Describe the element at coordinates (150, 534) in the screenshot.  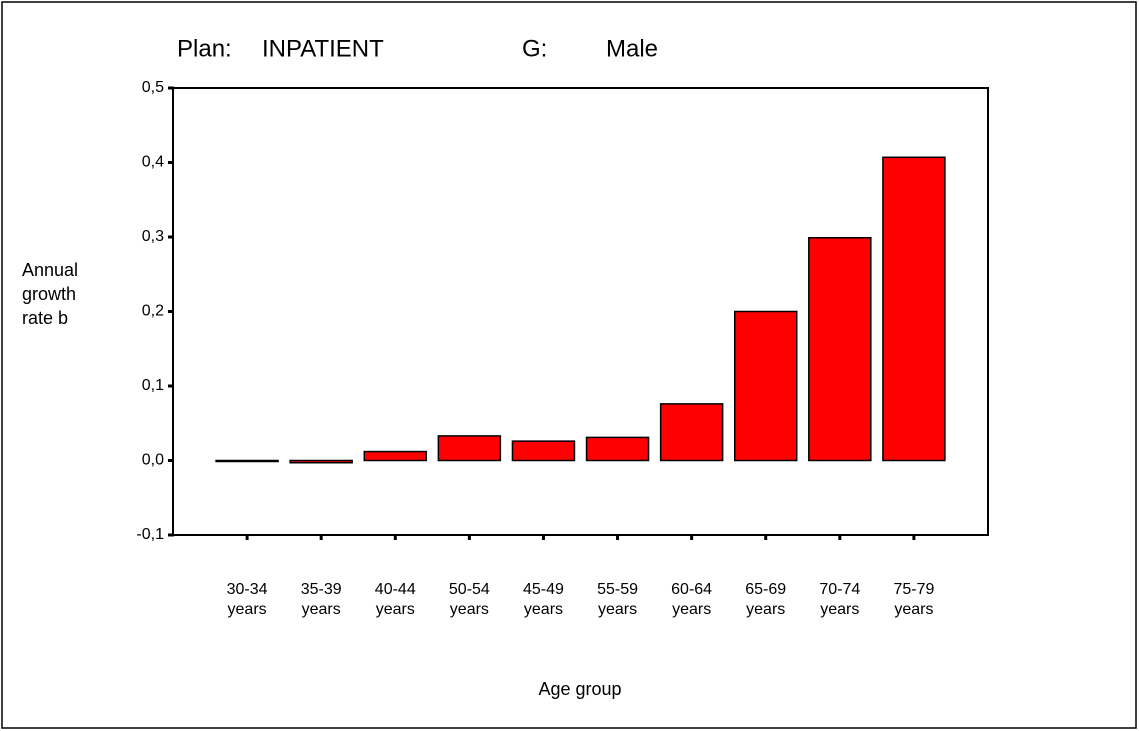
I see `y-tick-label: -0,1` at that location.